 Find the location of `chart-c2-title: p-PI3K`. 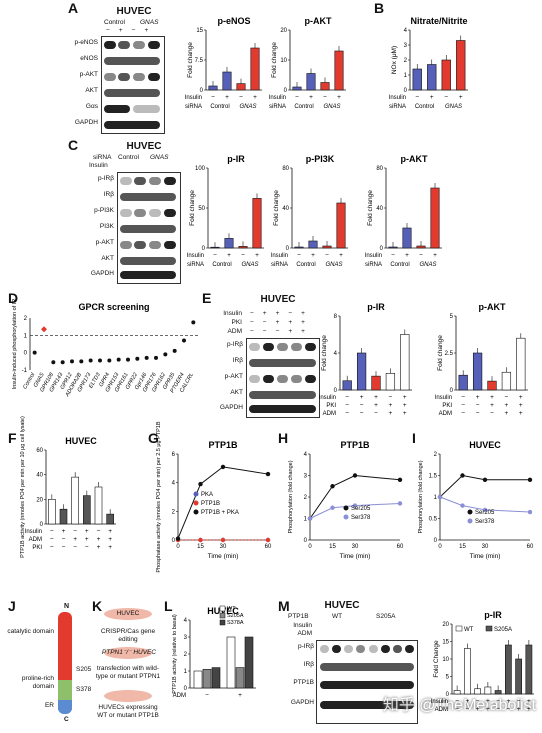

chart-c2-title: p-PI3K is located at coordinates (320, 159).